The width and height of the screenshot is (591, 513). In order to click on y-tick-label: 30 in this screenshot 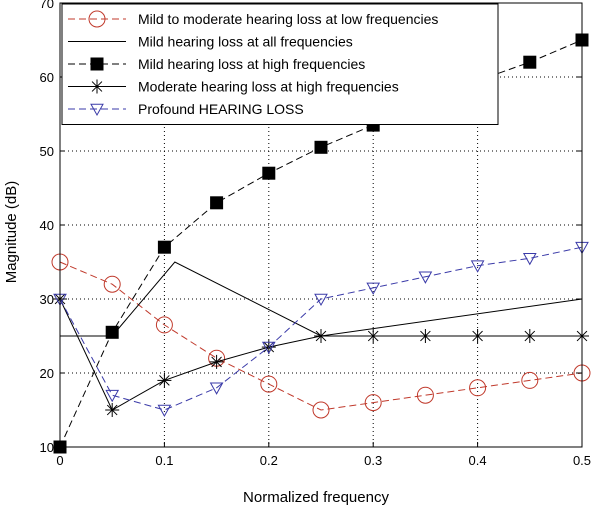, I will do `click(47, 299)`.